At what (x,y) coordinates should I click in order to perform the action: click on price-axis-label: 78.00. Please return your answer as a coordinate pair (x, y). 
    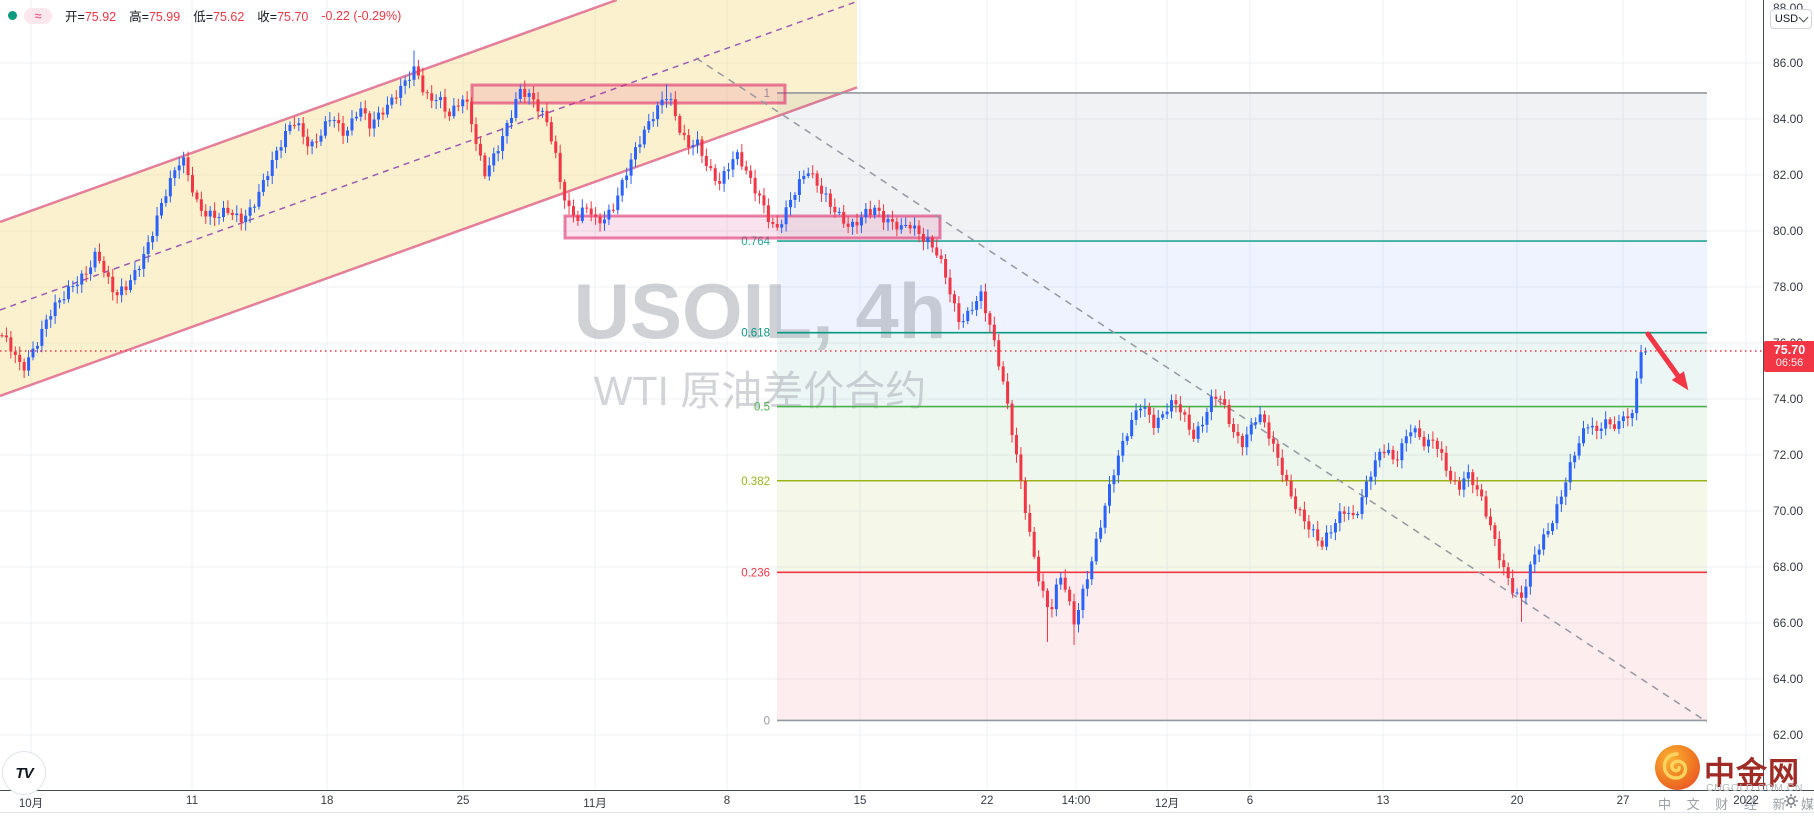
    Looking at the image, I should click on (1788, 287).